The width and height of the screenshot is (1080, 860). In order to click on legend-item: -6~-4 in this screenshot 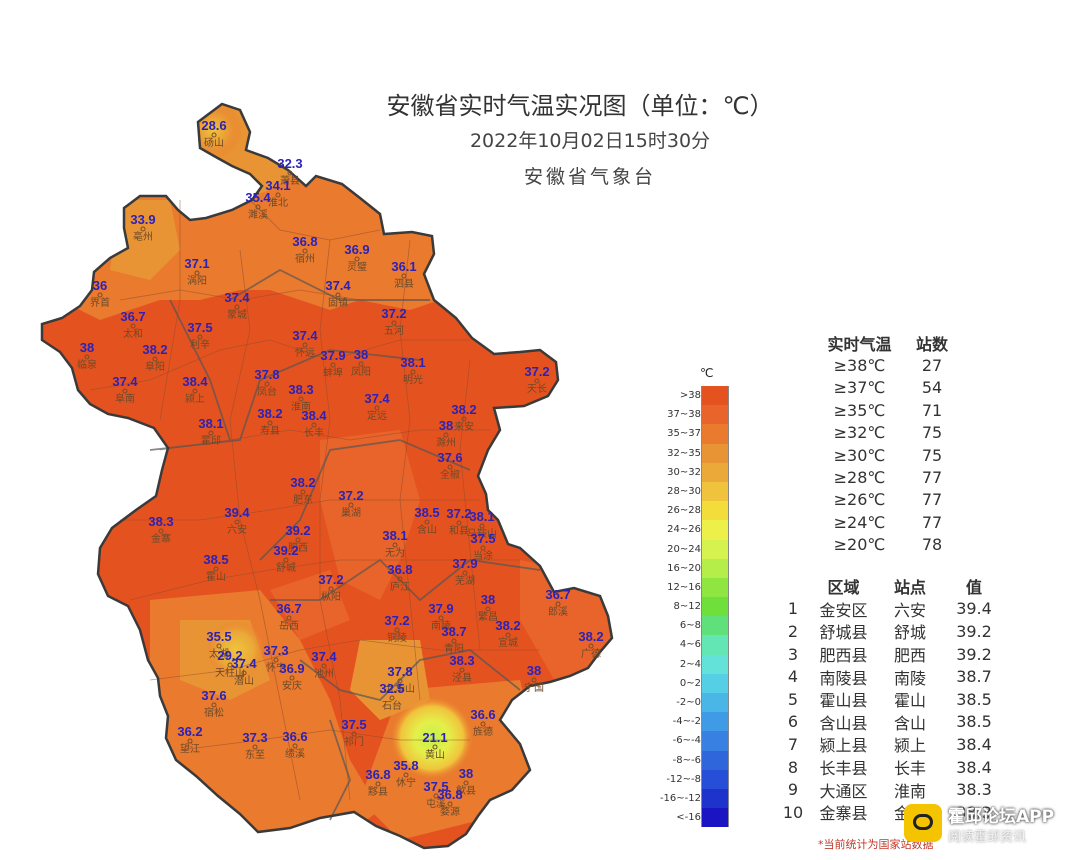, I will do `click(695, 741)`.